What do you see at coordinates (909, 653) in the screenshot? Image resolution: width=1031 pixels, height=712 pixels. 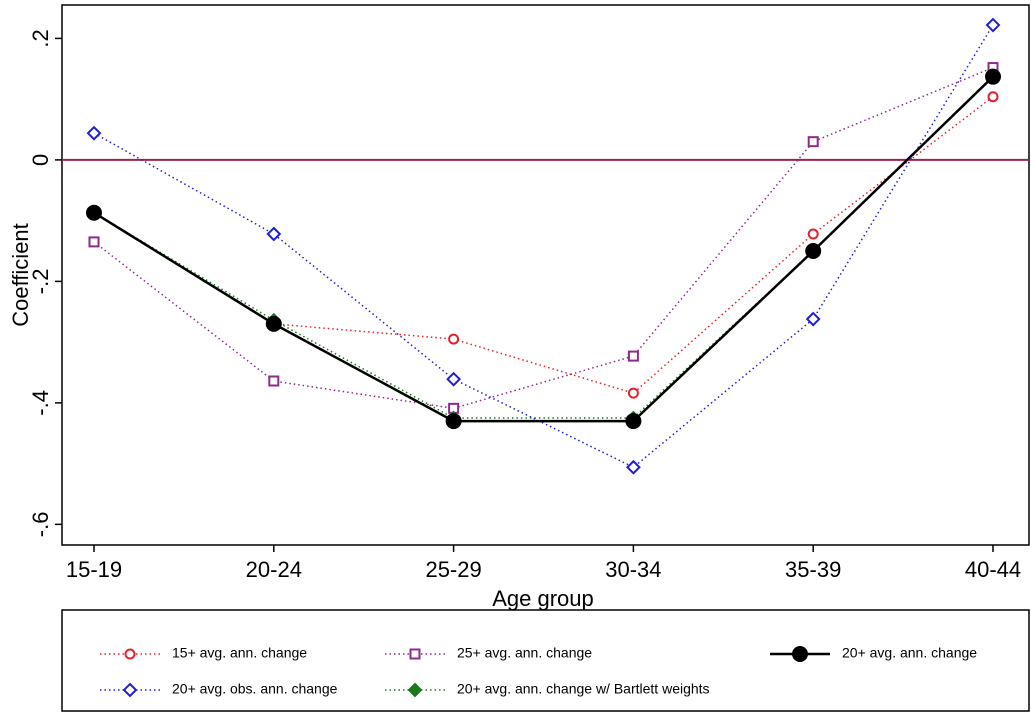 I see `legend-label: 20+ avg. ann. change` at bounding box center [909, 653].